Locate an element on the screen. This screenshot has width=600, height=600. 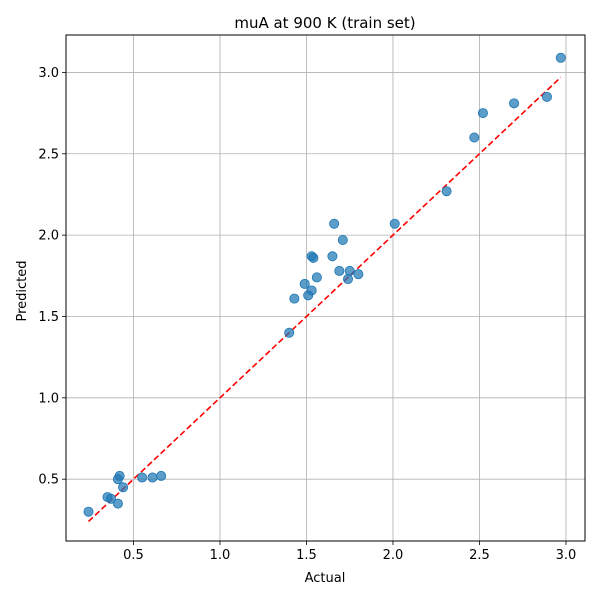
x-tick-label: 0.5 is located at coordinates (133, 555).